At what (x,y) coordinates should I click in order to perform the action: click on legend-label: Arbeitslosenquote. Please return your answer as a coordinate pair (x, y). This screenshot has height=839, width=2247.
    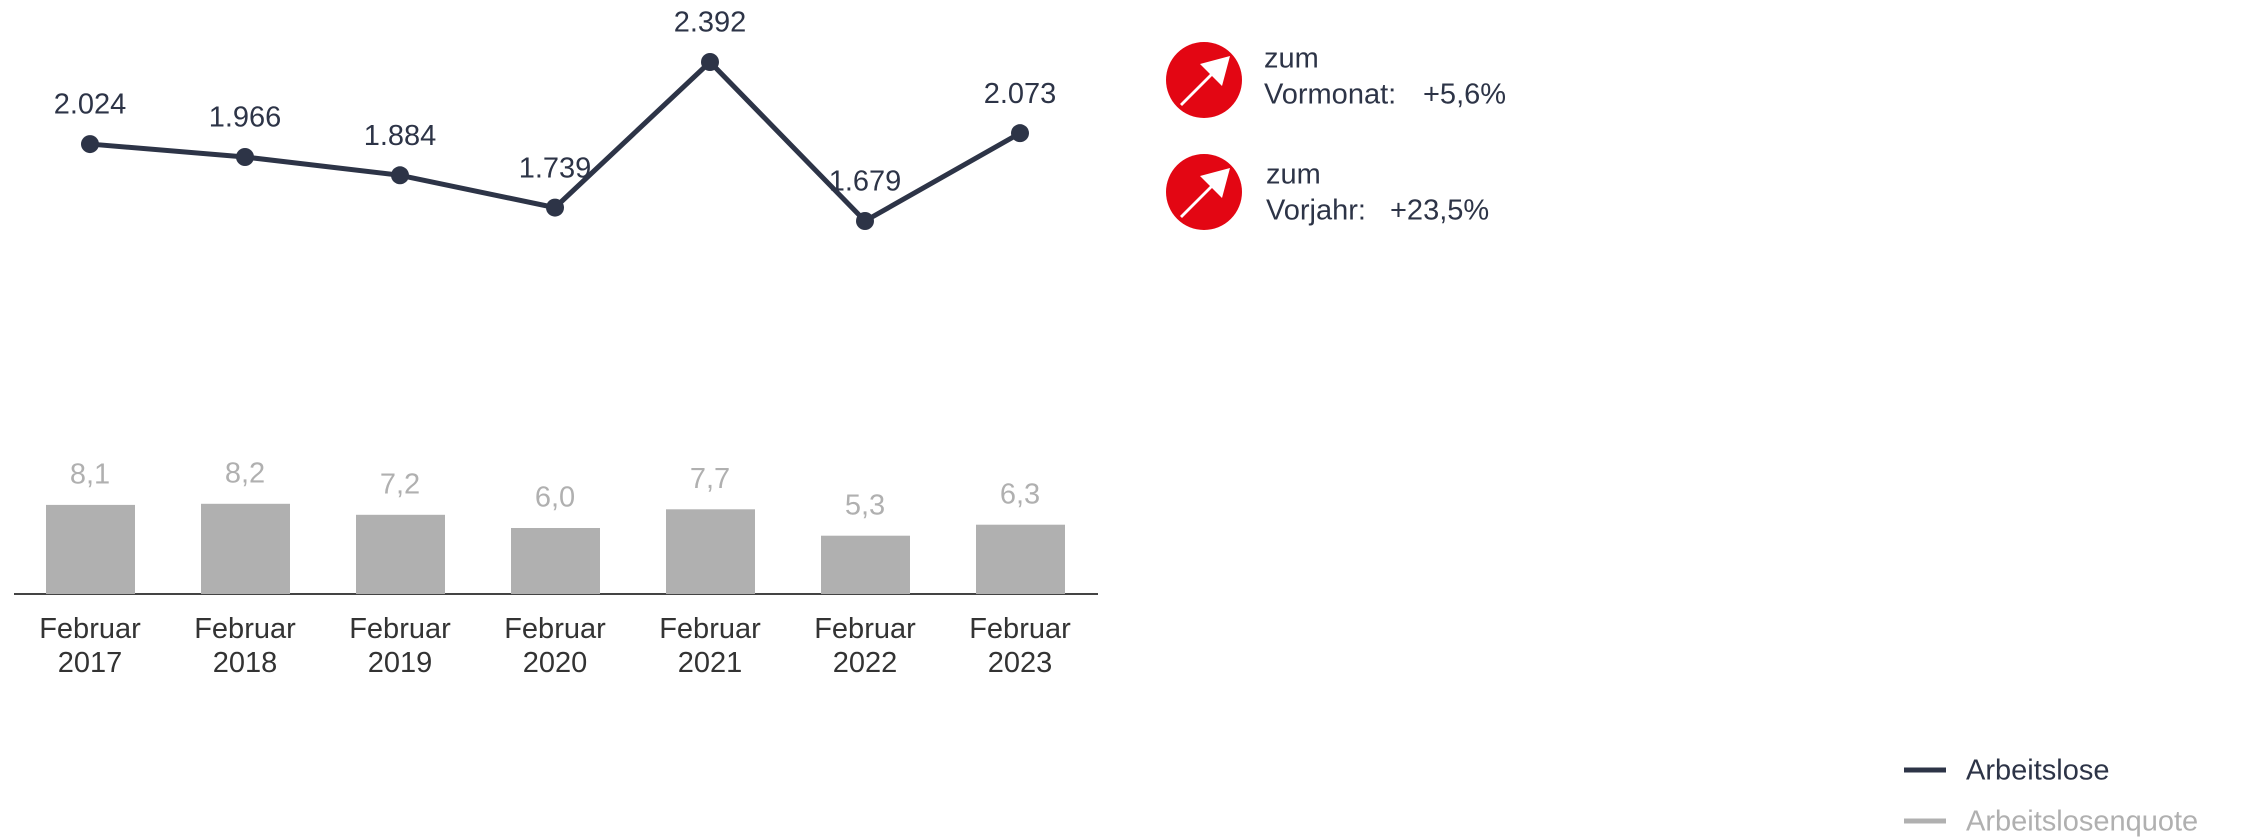
    Looking at the image, I should click on (2082, 822).